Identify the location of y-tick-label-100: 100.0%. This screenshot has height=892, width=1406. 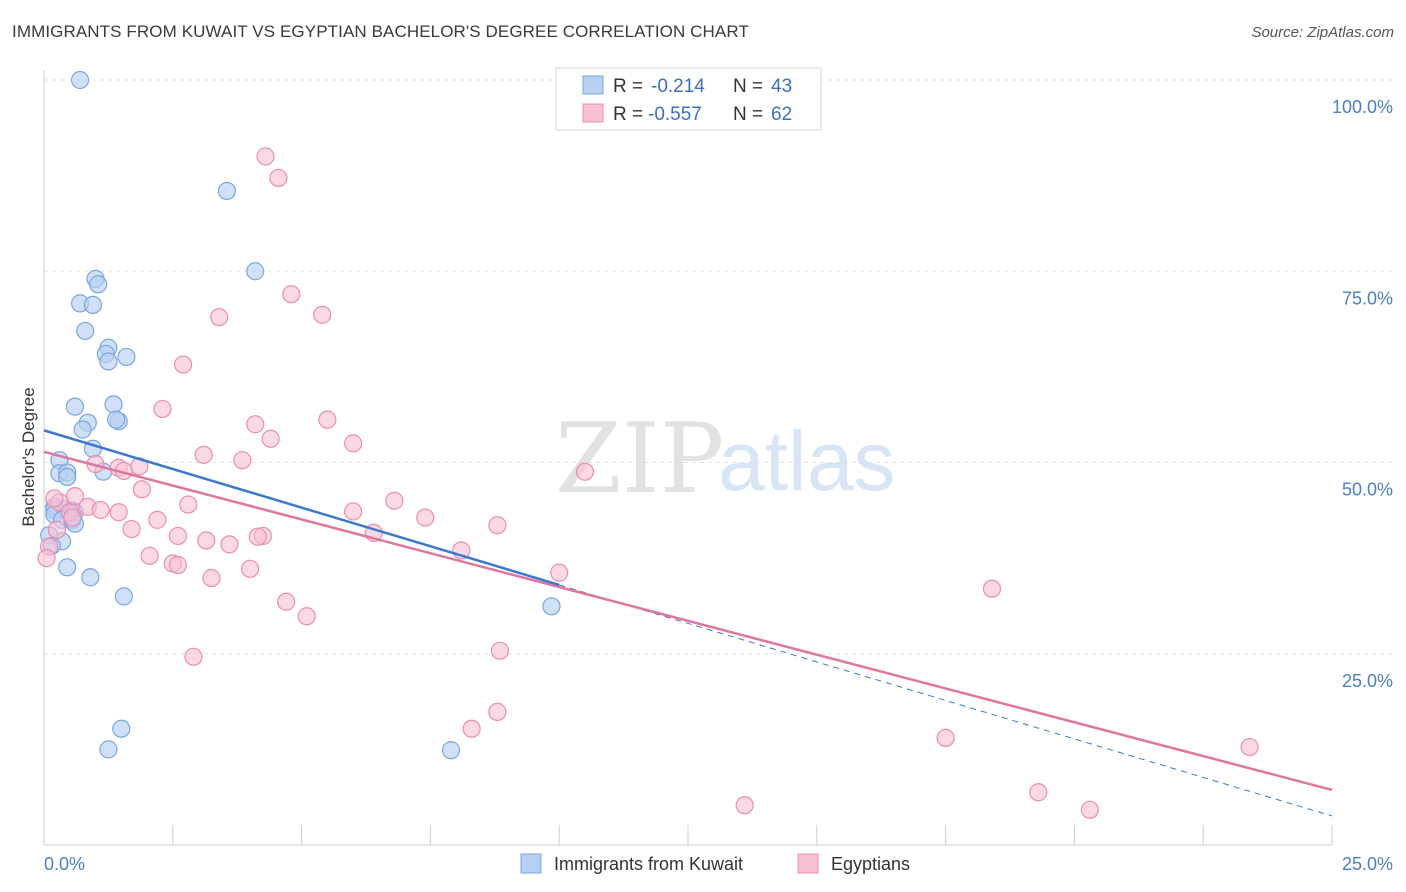
(1362, 107).